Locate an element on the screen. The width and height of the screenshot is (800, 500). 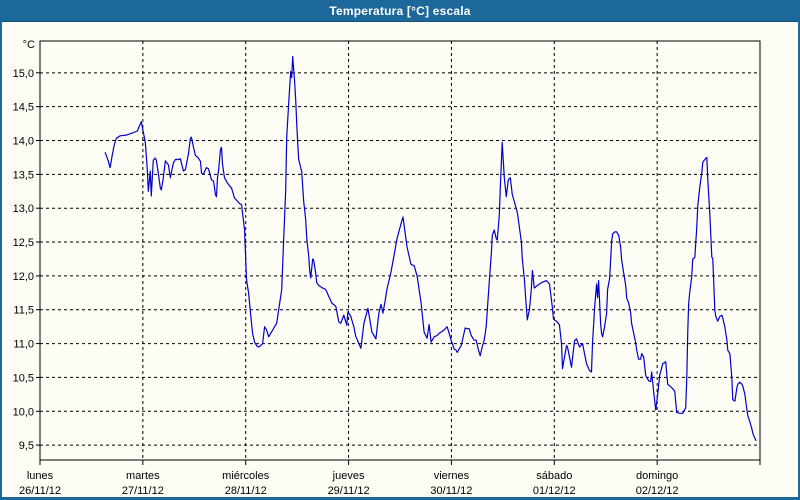
window-title: Temperatura [°C] escala is located at coordinates (400, 10).